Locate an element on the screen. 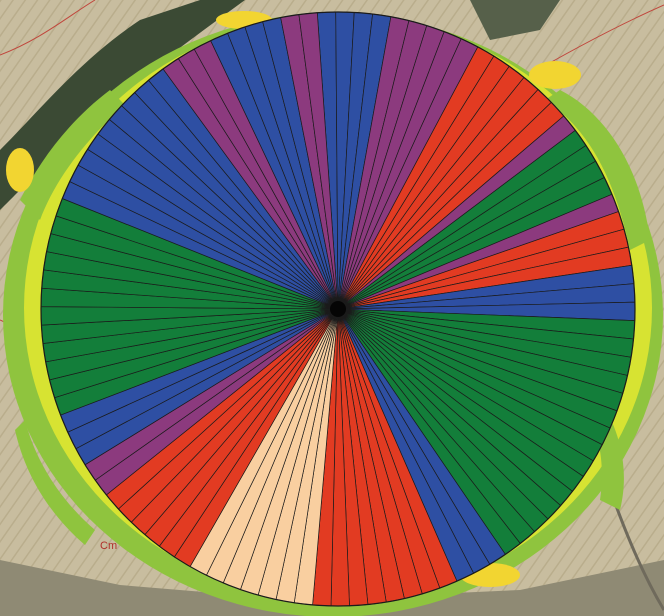 This screenshot has height=616, width=664. field-label: Cm is located at coordinates (108, 546).